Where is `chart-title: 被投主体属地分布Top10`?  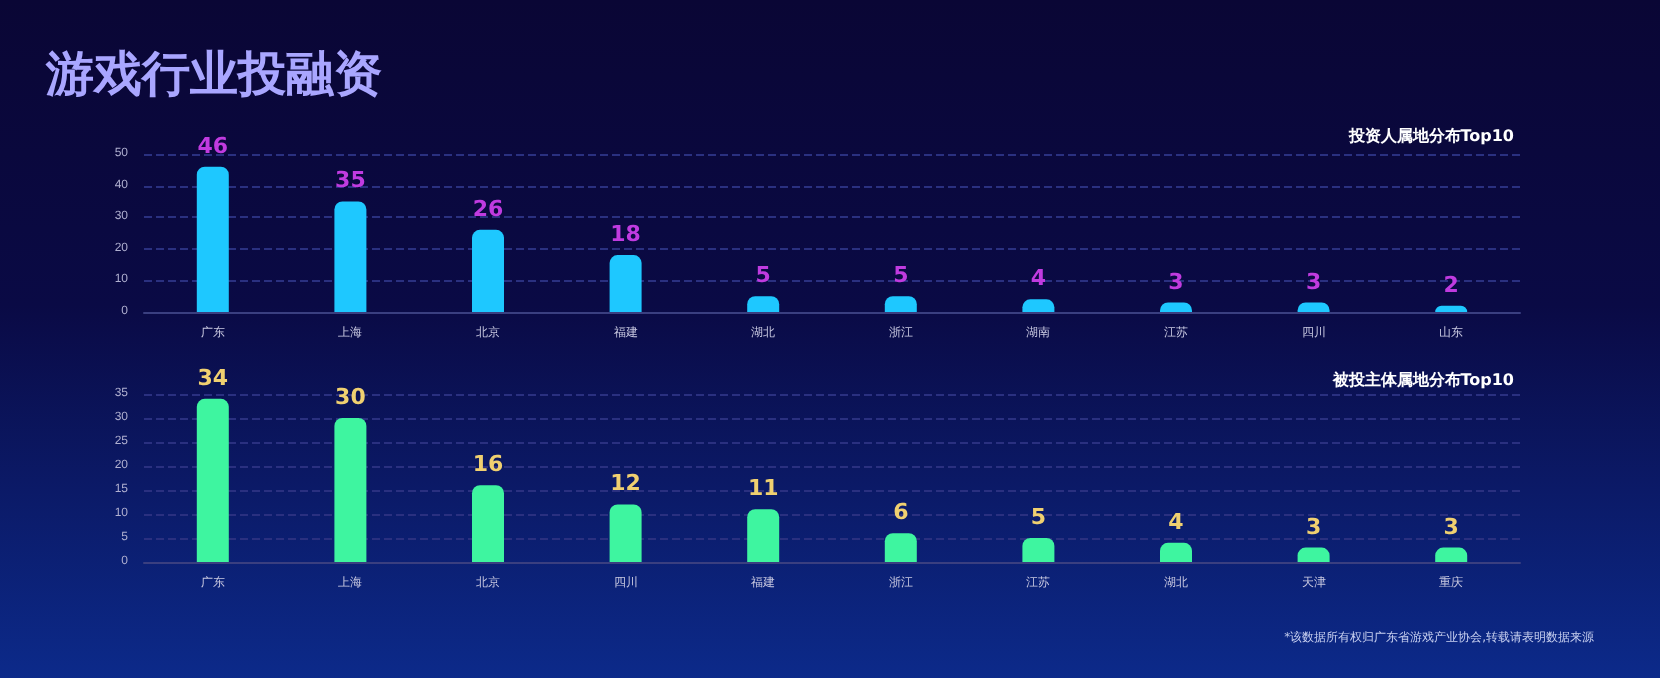
chart-title: 被投主体属地分布Top10 is located at coordinates (1422, 379).